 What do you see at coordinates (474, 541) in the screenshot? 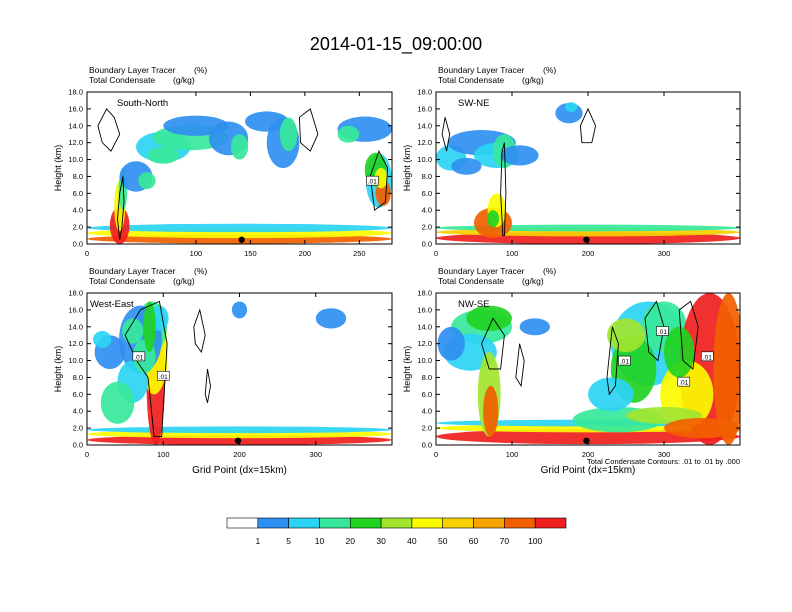
I see `colorbar-label: 60` at bounding box center [474, 541].